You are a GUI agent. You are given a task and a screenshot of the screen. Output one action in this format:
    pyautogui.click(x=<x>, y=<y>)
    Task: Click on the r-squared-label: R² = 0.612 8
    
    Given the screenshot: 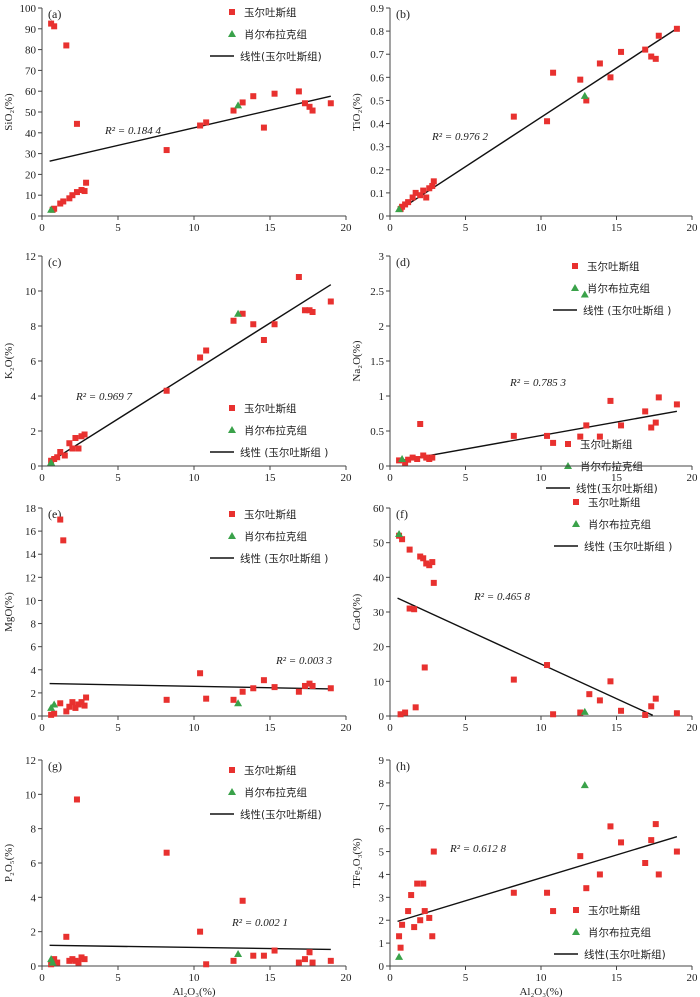 What is the action you would take?
    pyautogui.click(x=477, y=849)
    